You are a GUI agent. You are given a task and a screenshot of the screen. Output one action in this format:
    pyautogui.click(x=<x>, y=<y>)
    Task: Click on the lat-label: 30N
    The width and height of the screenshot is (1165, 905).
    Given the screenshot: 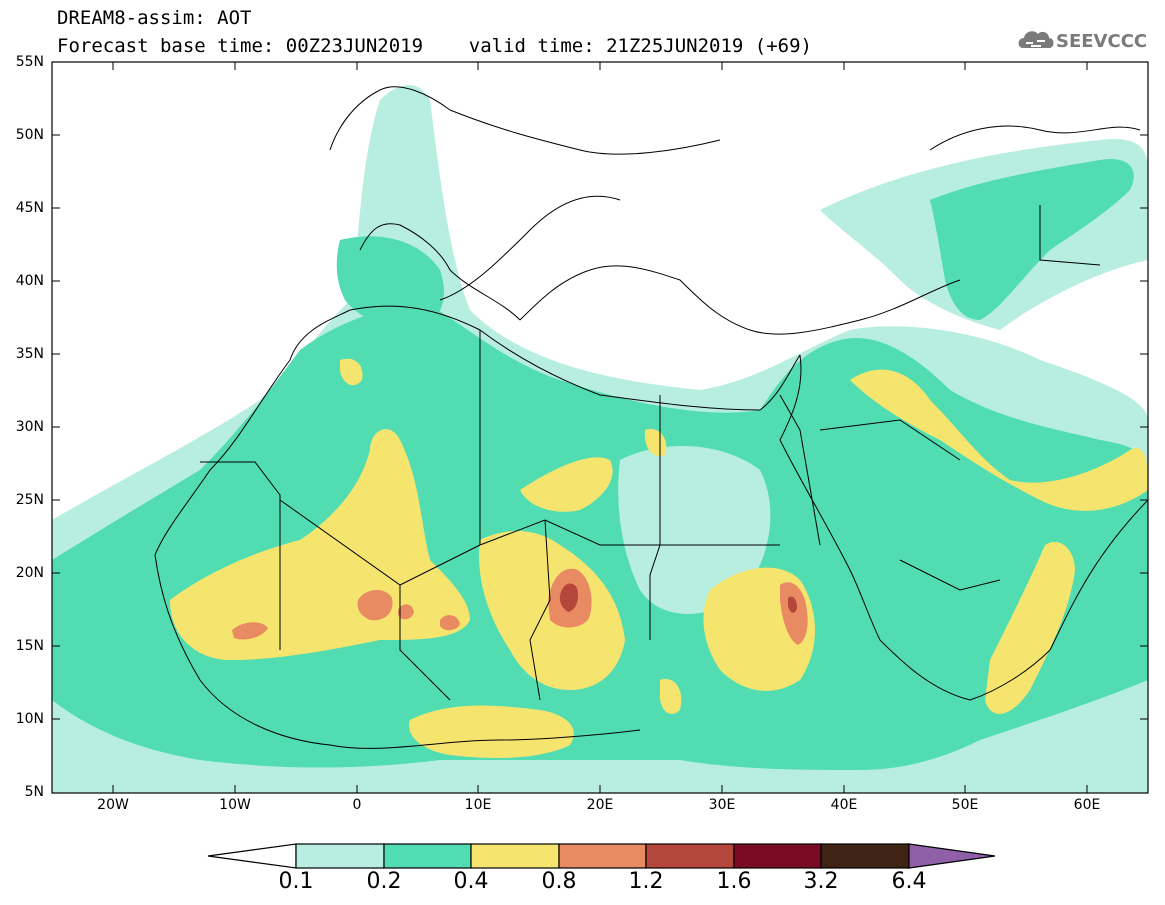 What is the action you would take?
    pyautogui.click(x=29, y=427)
    